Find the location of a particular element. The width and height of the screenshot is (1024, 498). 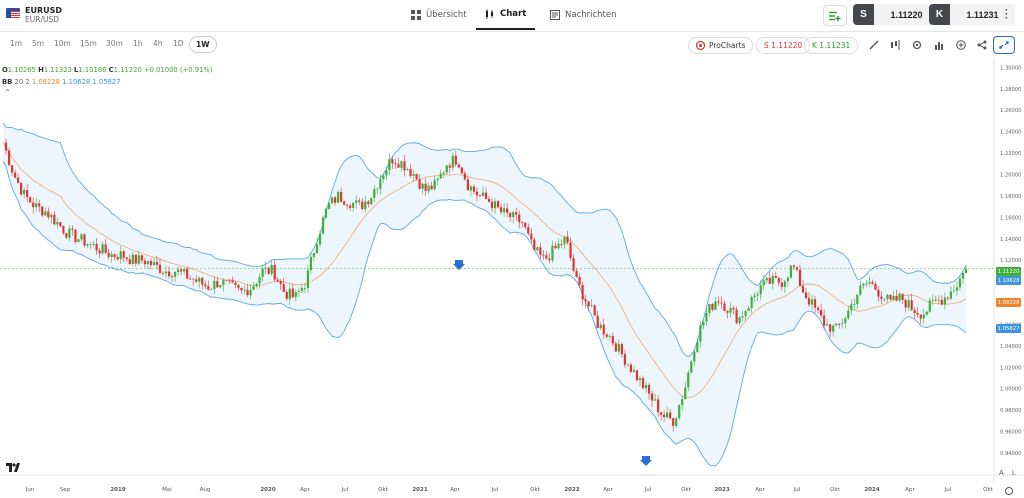

more-options-icon: · · · is located at coordinates (1007, 14).